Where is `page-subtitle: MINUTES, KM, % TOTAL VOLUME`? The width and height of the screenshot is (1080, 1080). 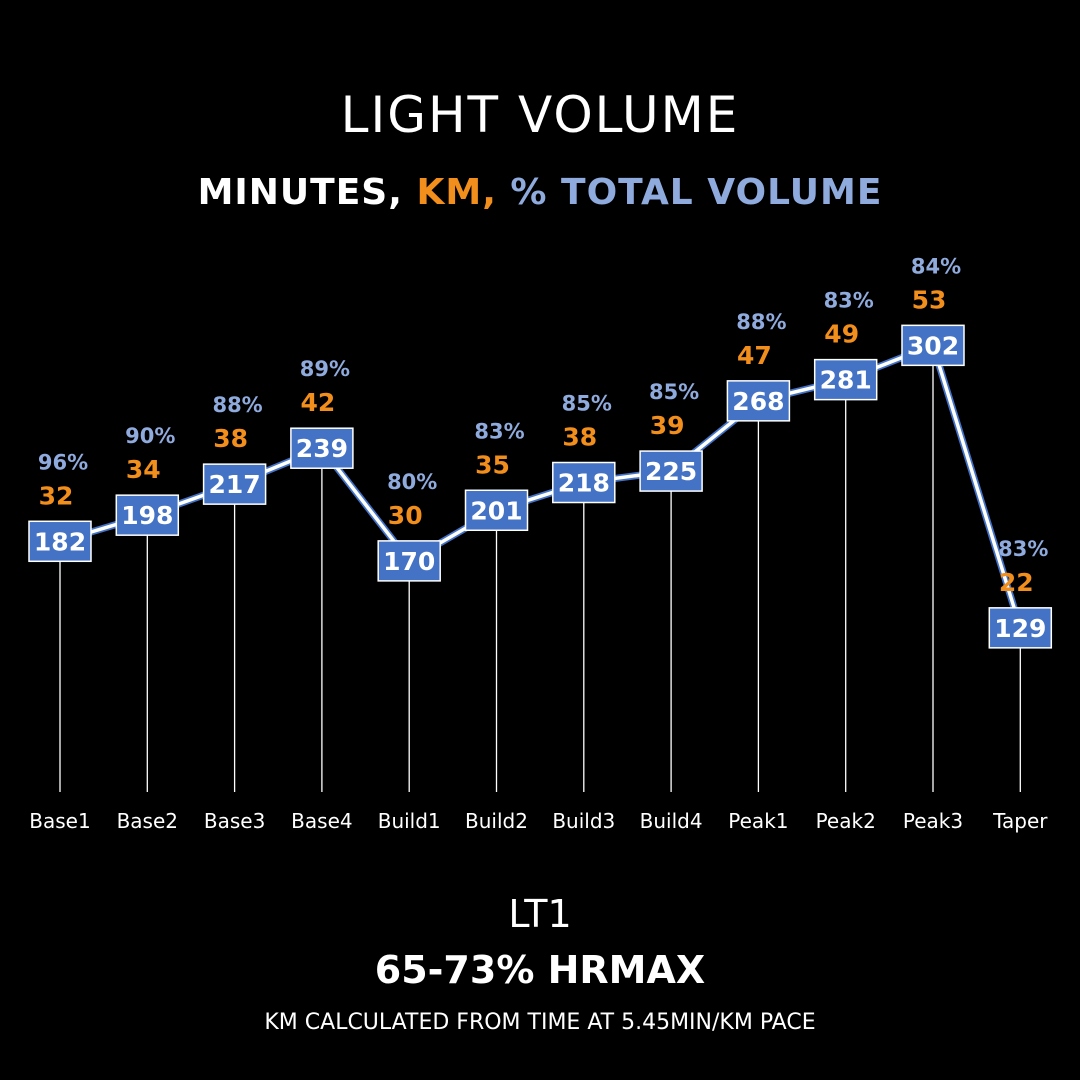 page-subtitle: MINUTES, KM, % TOTAL VOLUME is located at coordinates (540, 192).